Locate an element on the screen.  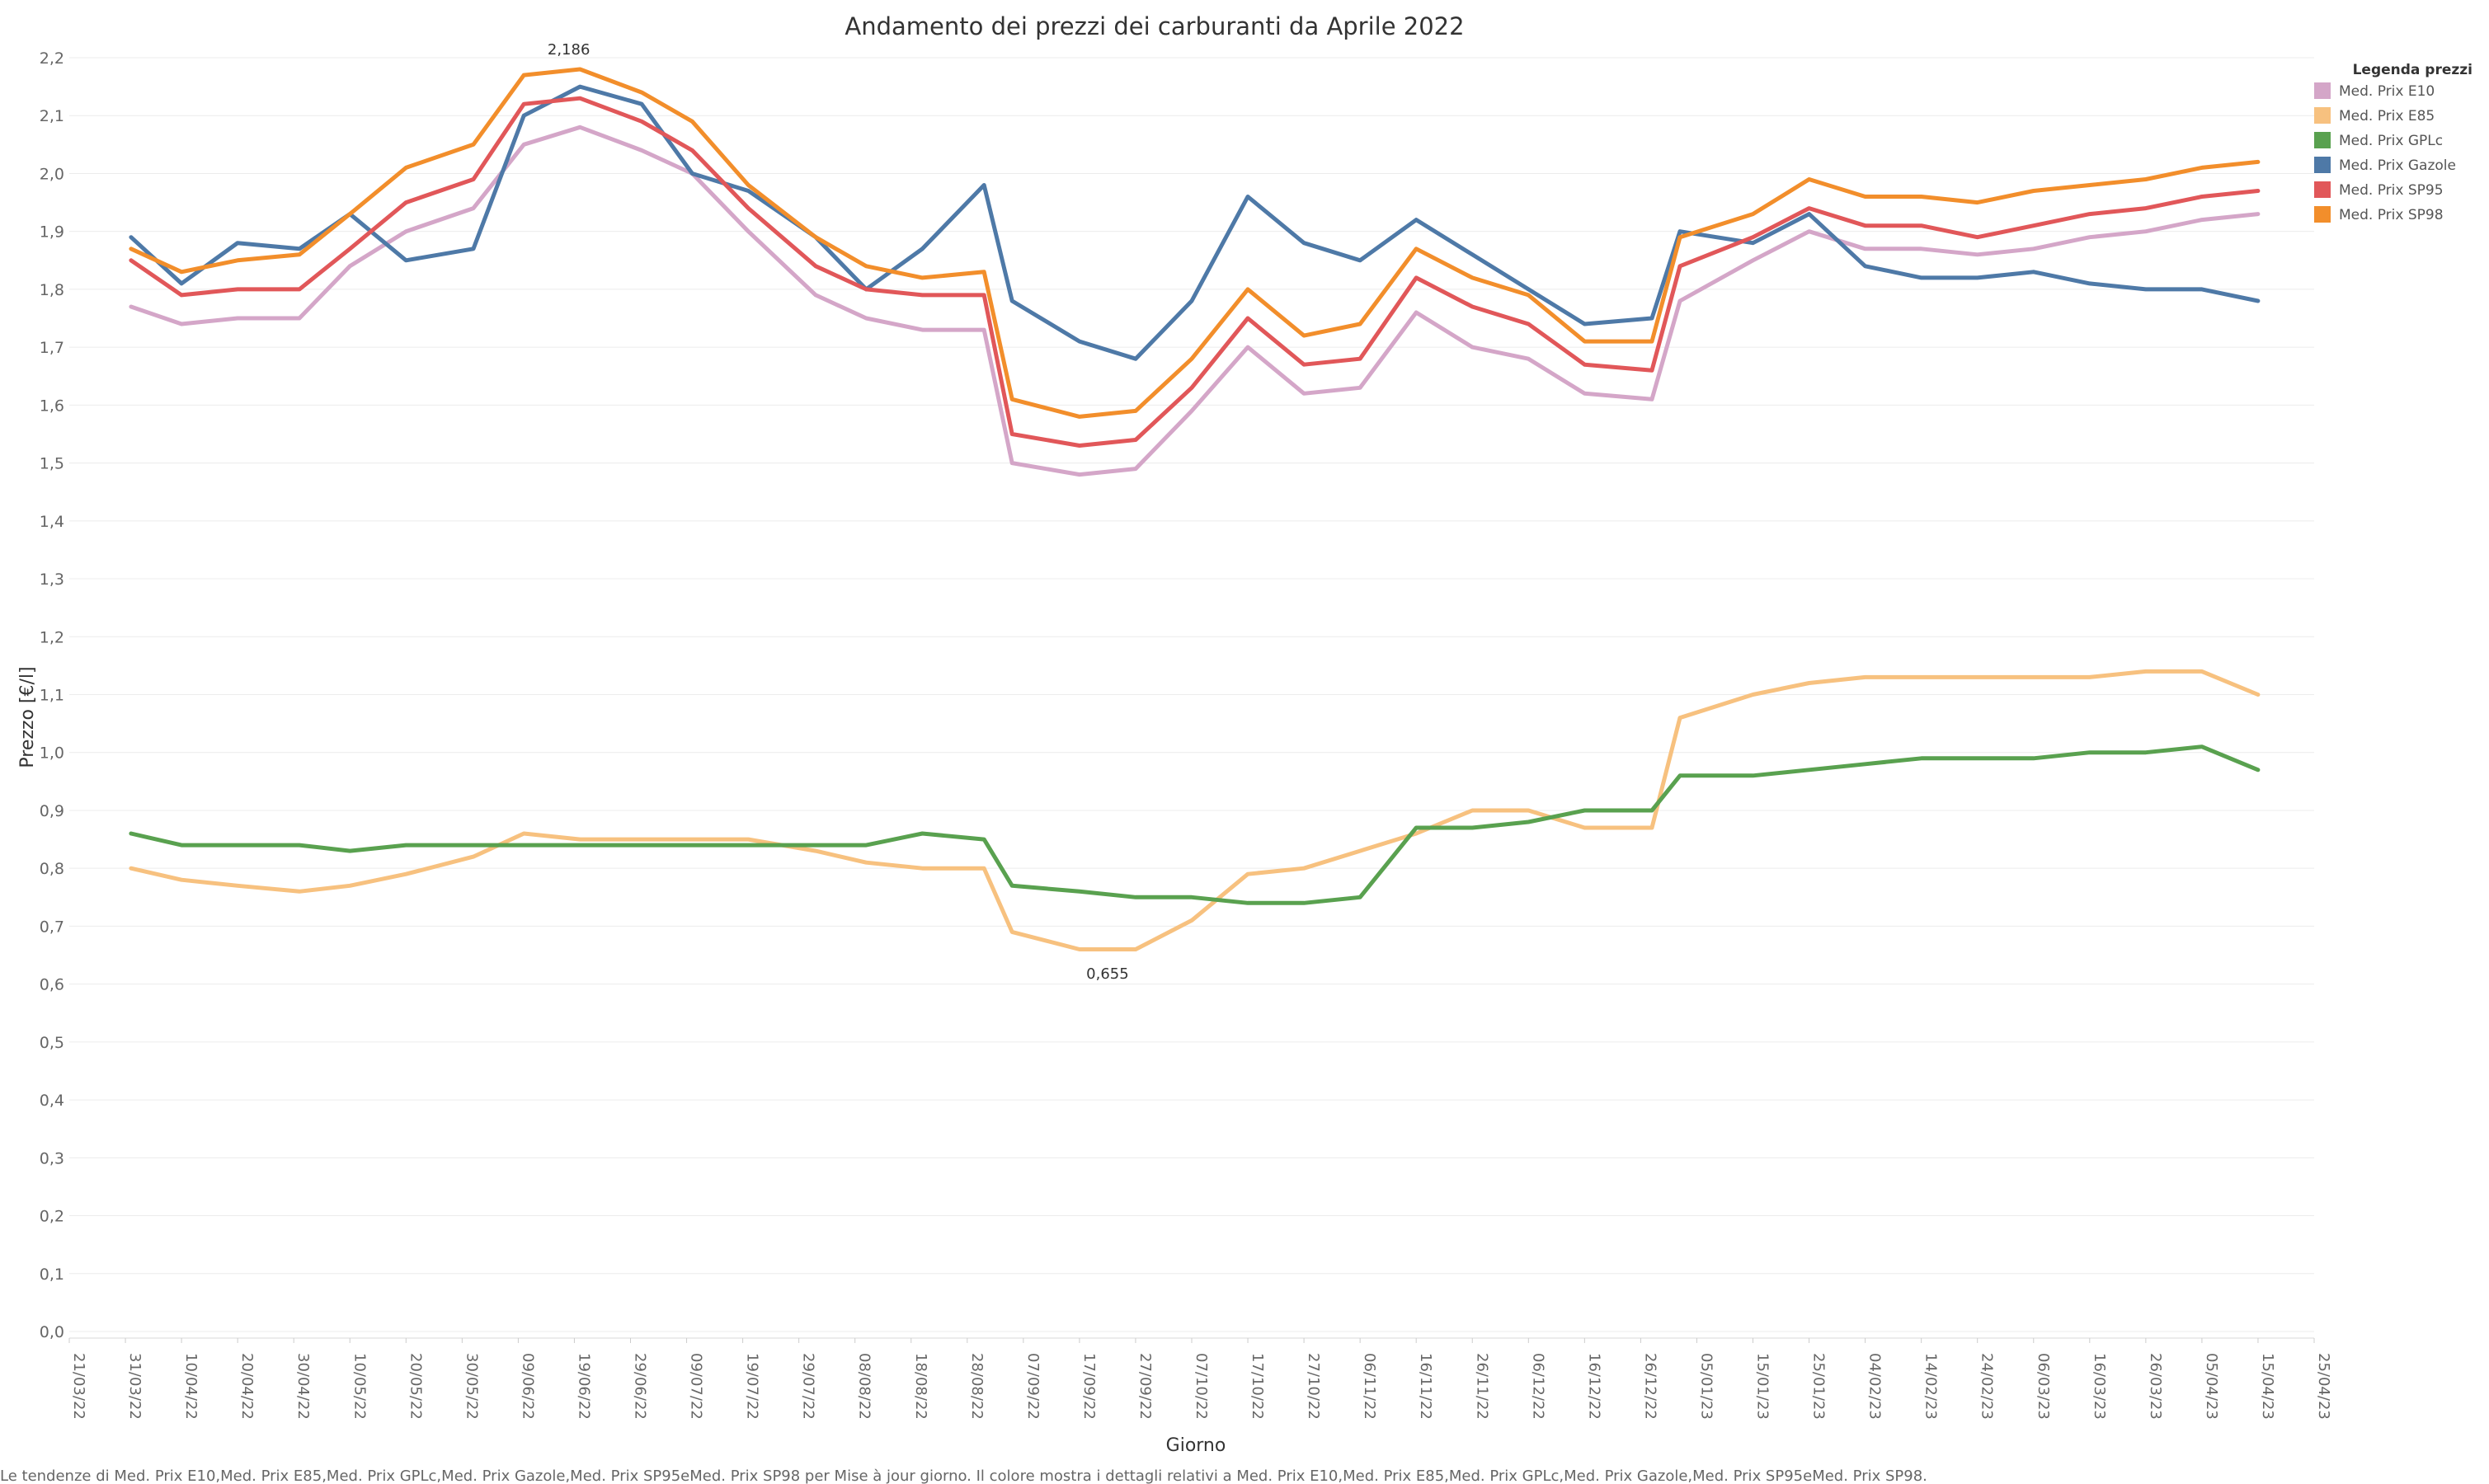
x-tick-label: 16/03/23 is located at coordinates (2100, 1386).